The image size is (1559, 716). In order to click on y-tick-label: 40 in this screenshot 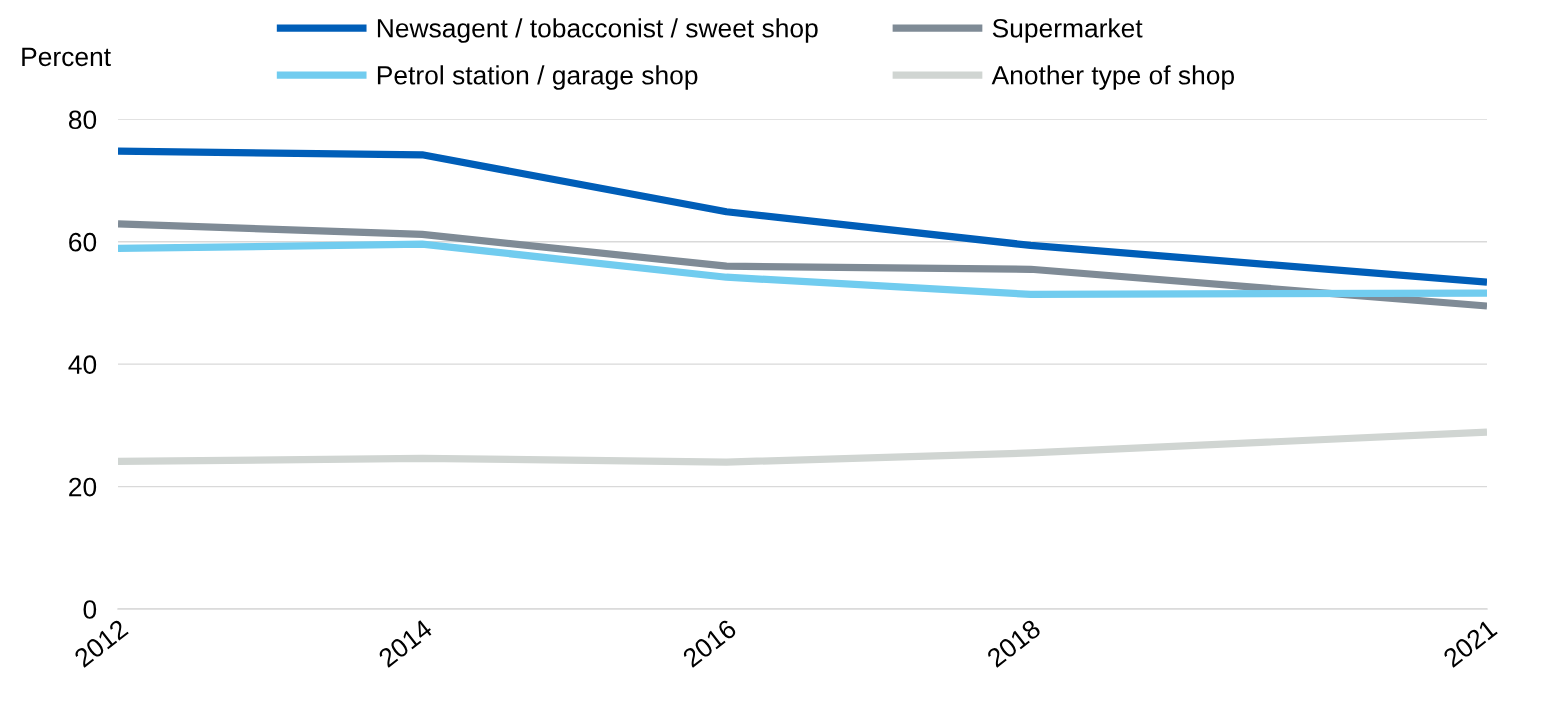, I will do `click(82, 364)`.